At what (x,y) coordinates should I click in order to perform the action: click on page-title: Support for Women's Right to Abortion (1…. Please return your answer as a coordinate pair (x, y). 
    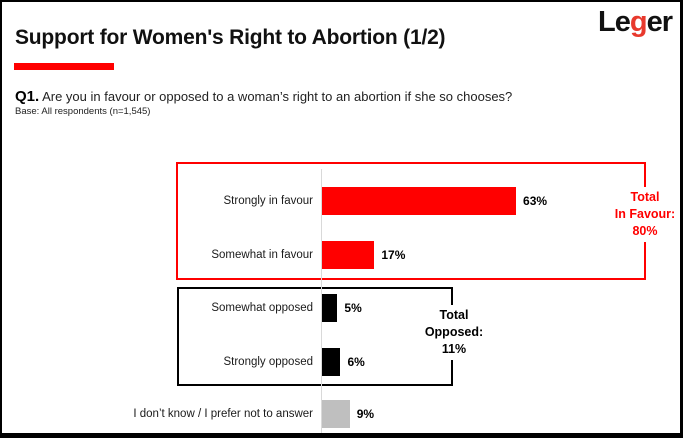
    Looking at the image, I should click on (230, 37).